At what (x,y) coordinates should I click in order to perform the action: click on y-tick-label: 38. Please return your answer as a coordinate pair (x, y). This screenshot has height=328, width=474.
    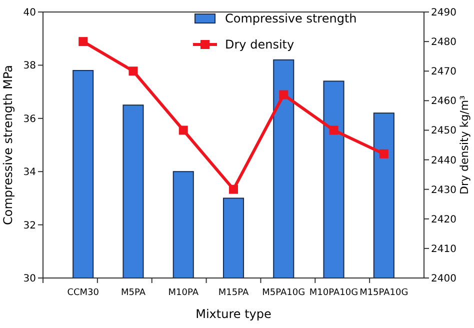
    Looking at the image, I should click on (29, 66).